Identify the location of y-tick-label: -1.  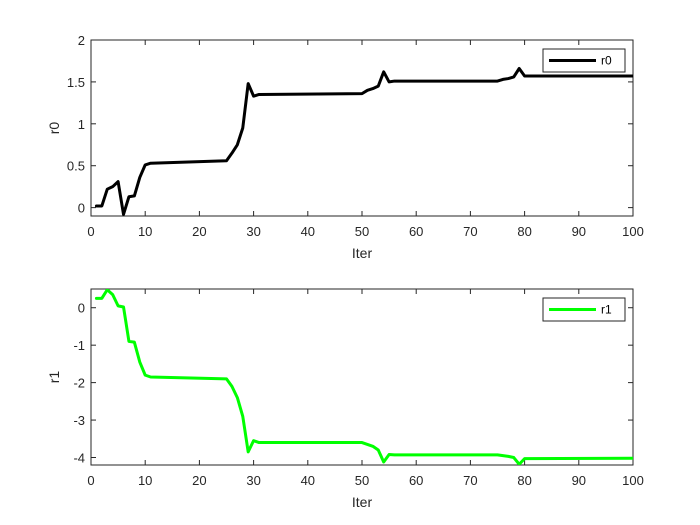
(79, 345).